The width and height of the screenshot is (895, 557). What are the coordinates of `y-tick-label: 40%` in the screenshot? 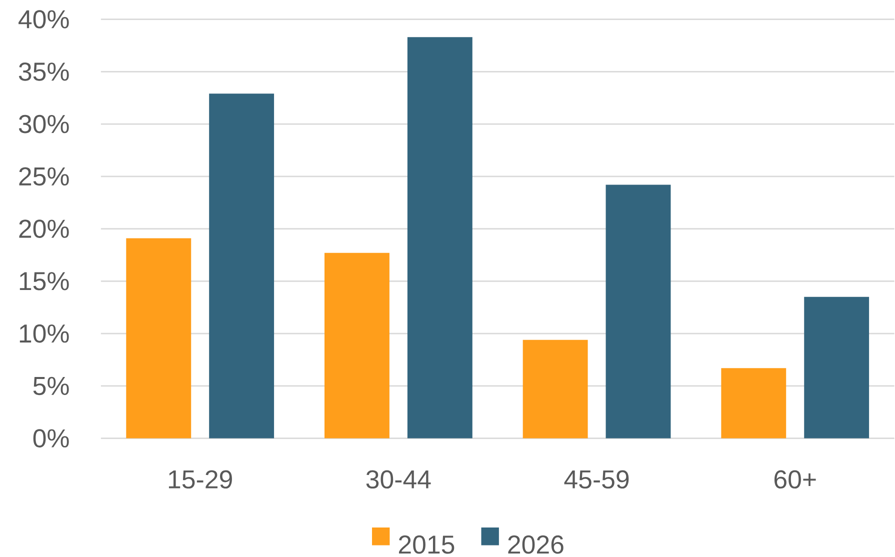 It's located at (43, 19).